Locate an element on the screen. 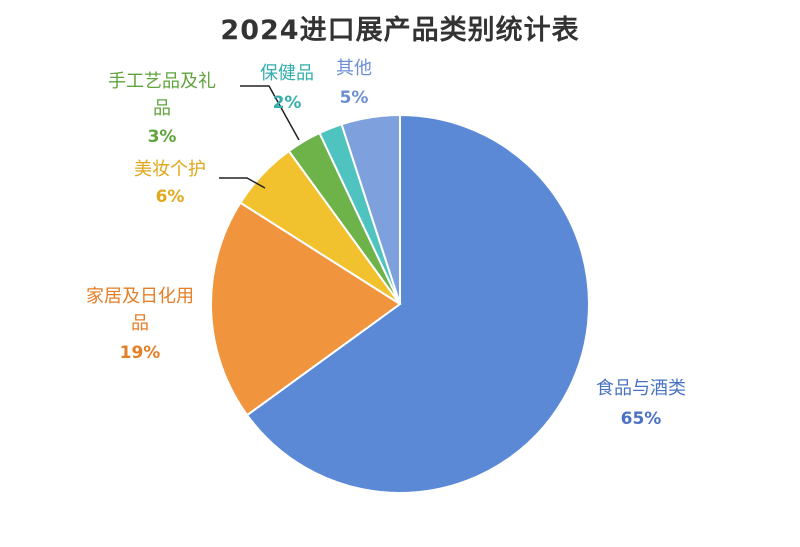 Image resolution: width=800 pixels, height=547 pixels. slice-percent-label: 2% is located at coordinates (287, 103).